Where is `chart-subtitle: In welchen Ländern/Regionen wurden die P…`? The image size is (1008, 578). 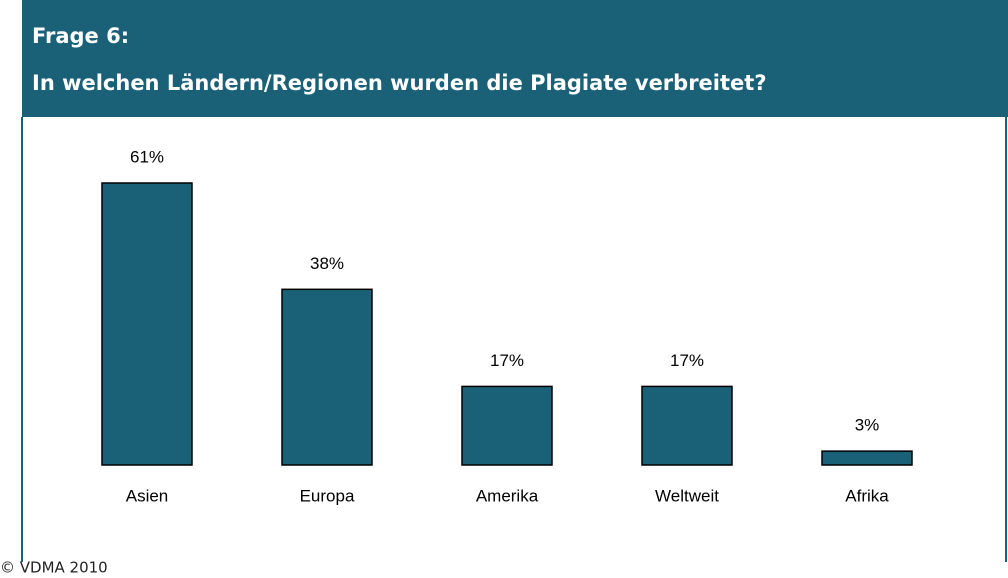 chart-subtitle: In welchen Ländern/Regionen wurden die P… is located at coordinates (399, 83).